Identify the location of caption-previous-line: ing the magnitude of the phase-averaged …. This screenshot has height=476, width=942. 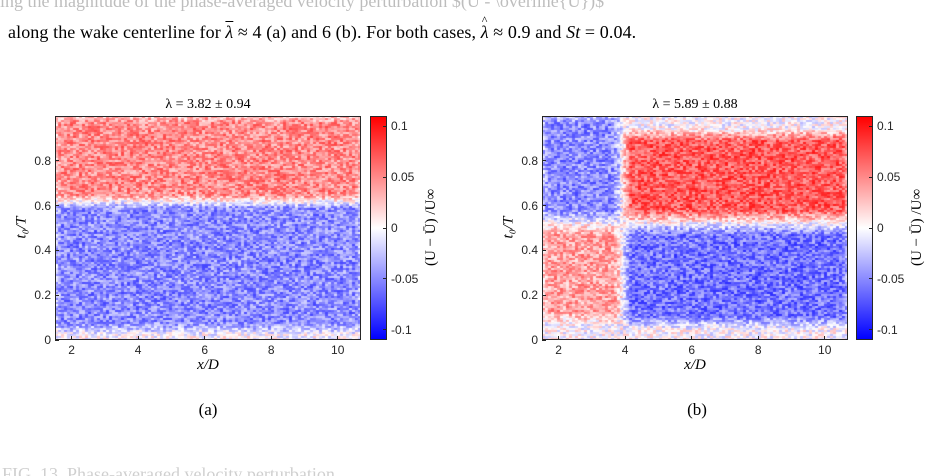
(302, 5).